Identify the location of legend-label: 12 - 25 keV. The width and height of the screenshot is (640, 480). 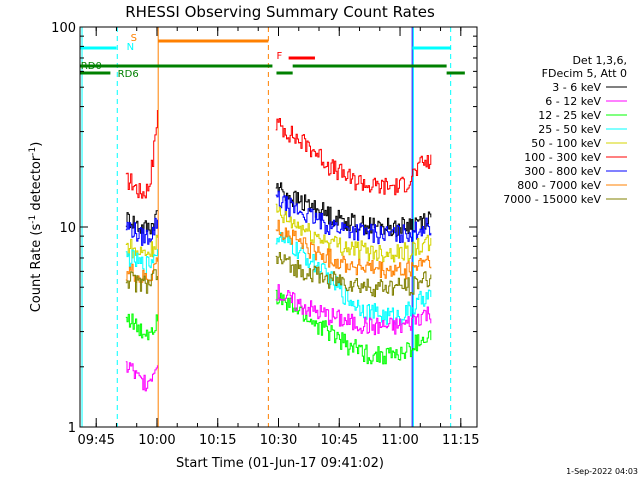
(569, 115).